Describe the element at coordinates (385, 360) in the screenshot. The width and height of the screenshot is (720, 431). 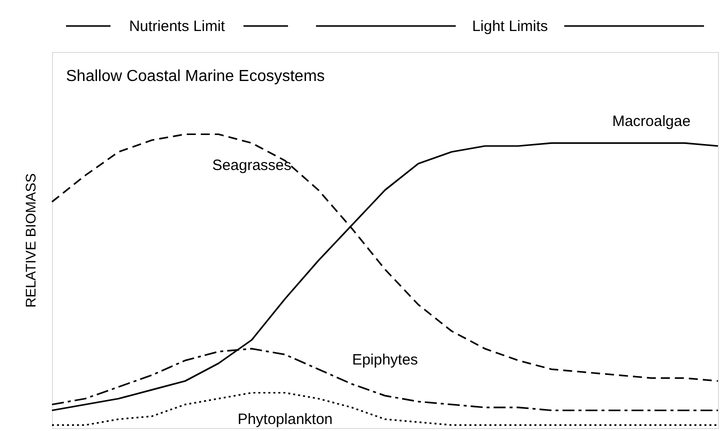
I see `series-label: Epiphytes` at that location.